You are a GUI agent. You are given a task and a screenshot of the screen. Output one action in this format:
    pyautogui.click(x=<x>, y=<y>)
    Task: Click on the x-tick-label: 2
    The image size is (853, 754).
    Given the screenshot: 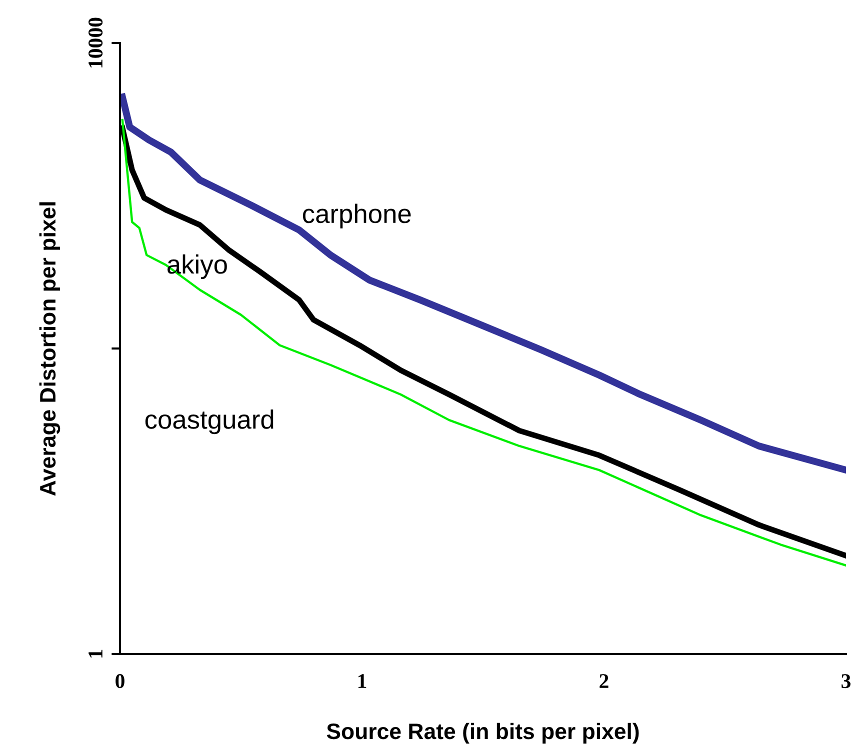 What is the action you would take?
    pyautogui.click(x=604, y=681)
    